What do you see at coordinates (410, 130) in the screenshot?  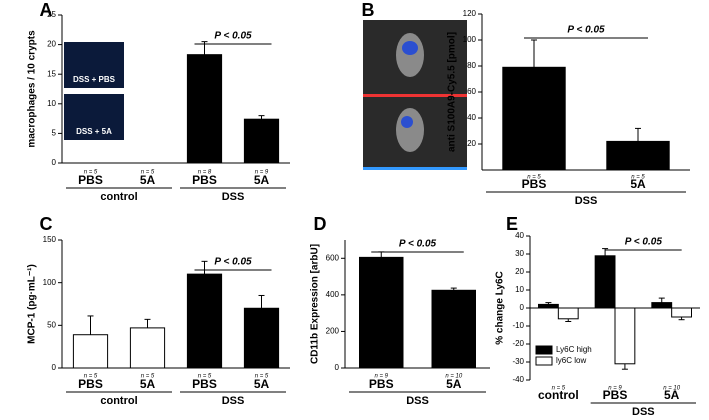 I see `mouse-body` at bounding box center [410, 130].